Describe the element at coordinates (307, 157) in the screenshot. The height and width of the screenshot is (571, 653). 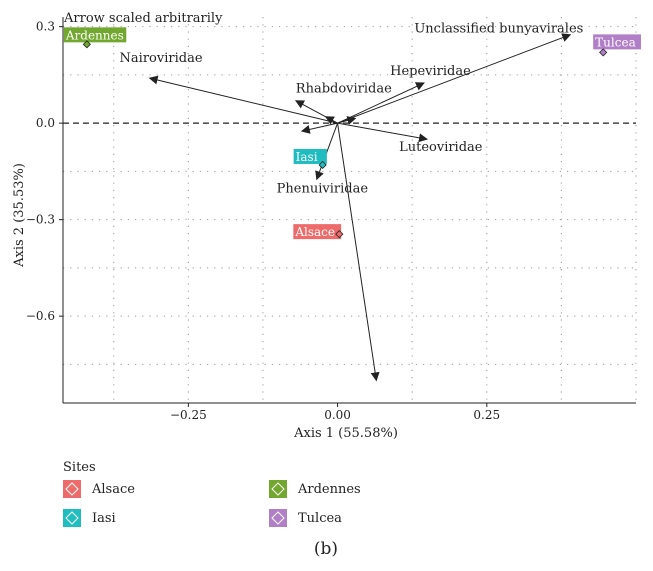
I see `site-label: Iasi` at that location.